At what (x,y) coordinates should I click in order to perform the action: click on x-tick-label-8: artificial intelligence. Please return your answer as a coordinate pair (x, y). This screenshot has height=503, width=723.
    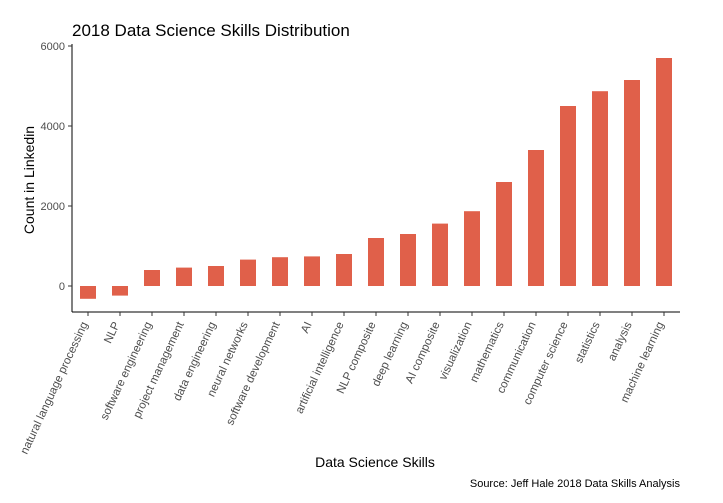
    Looking at the image, I should click on (320, 367).